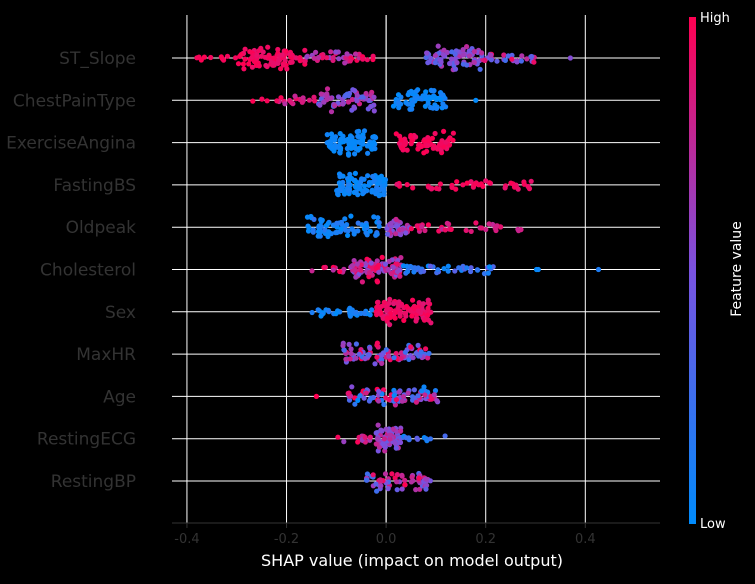 This screenshot has width=755, height=584. What do you see at coordinates (713, 524) in the screenshot?
I see `colorbar-low-label: Low` at bounding box center [713, 524].